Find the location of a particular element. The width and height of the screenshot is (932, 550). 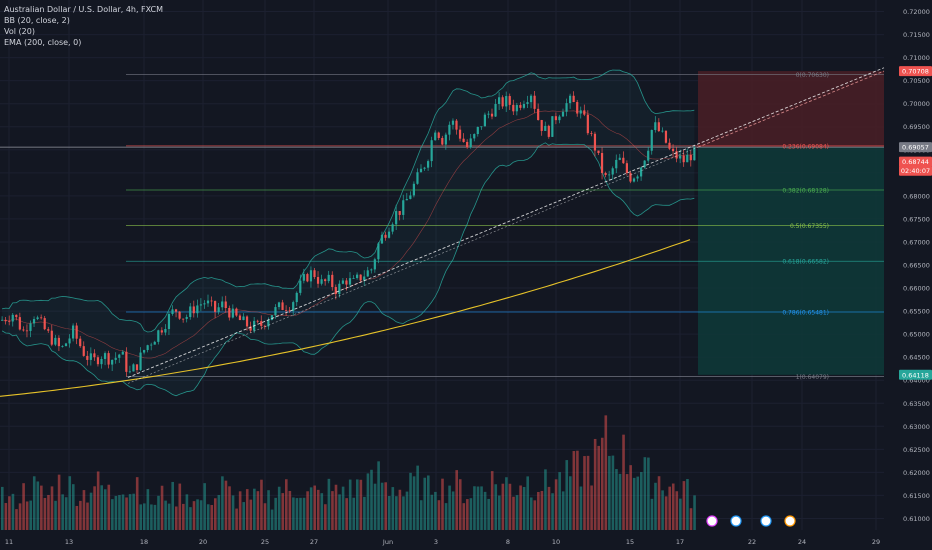

time-axis: 11 13 18 20 25 27 Jun 3 8 10 15 17 22 24 29 is located at coordinates (442, 542).